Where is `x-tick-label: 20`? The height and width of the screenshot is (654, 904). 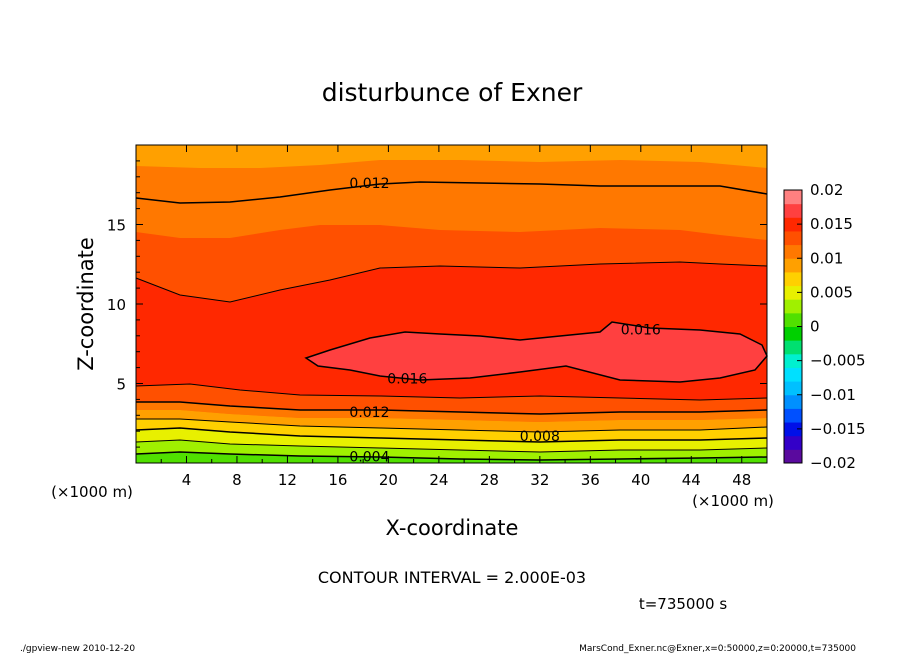
x-tick-label: 20 is located at coordinates (388, 480).